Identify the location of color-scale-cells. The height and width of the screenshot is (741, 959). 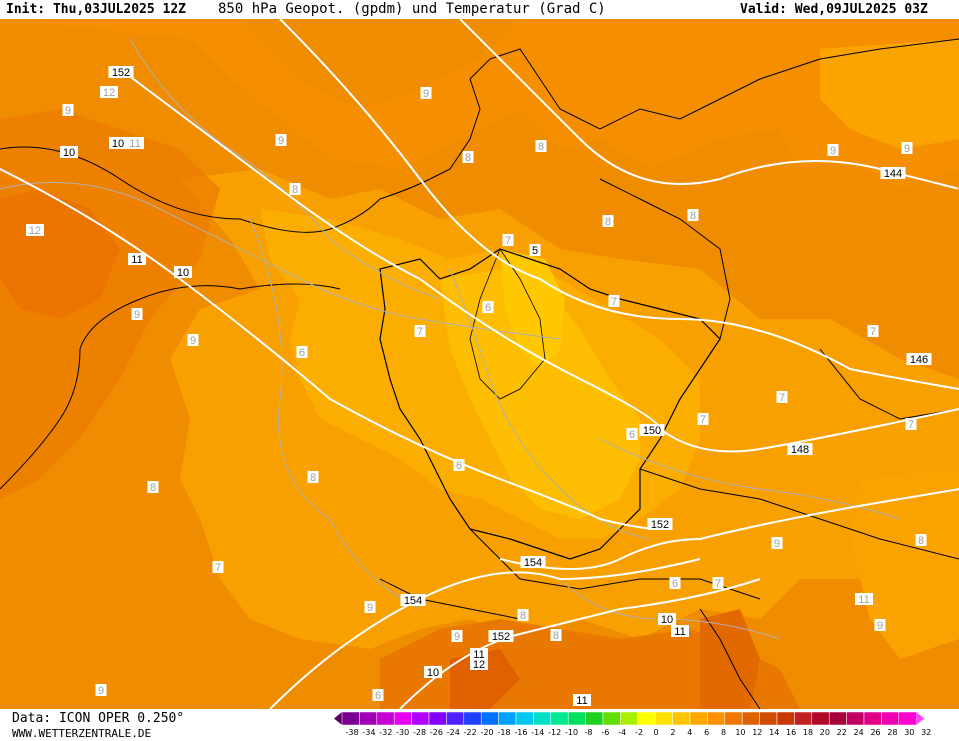
(629, 718).